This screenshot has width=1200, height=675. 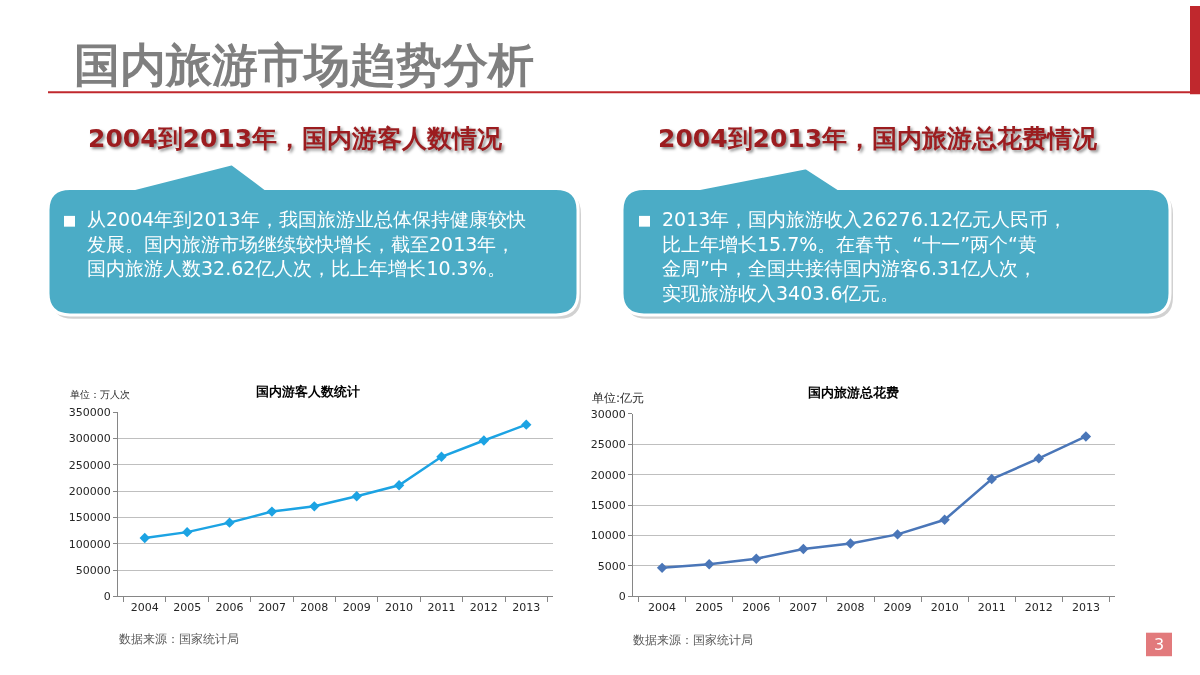 I want to click on y-tick-label: 10000, so click(x=608, y=536).